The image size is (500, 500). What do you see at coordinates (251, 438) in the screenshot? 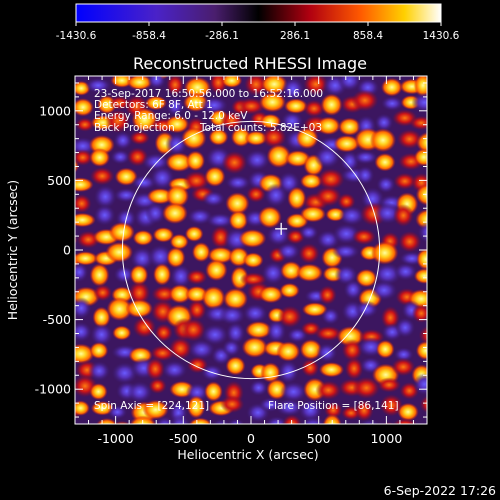
I see `x-tick-label: 0` at bounding box center [251, 438].